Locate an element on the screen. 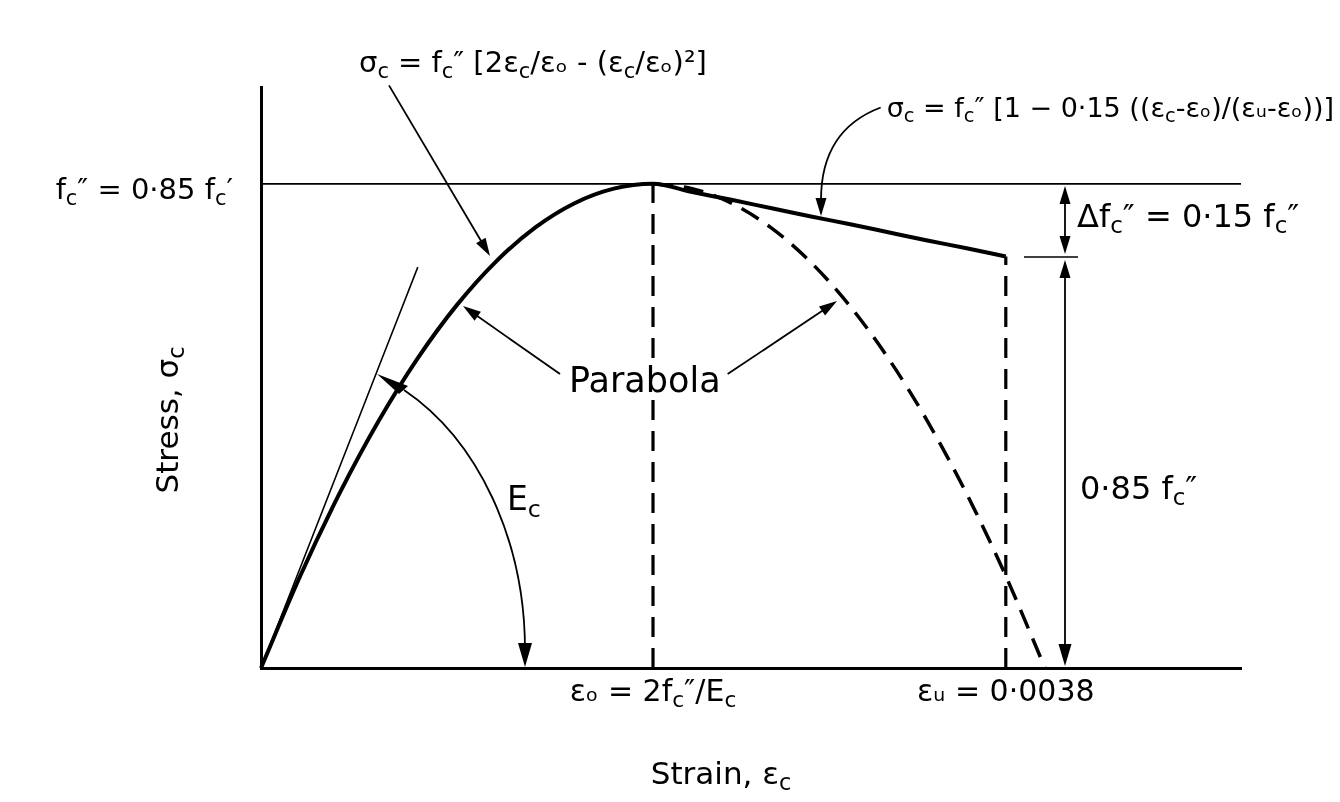 This screenshot has width=1340, height=802. annotation: Δf$_{c}$″ = 0·15 f$_{c}$″ is located at coordinates (1188, 218).